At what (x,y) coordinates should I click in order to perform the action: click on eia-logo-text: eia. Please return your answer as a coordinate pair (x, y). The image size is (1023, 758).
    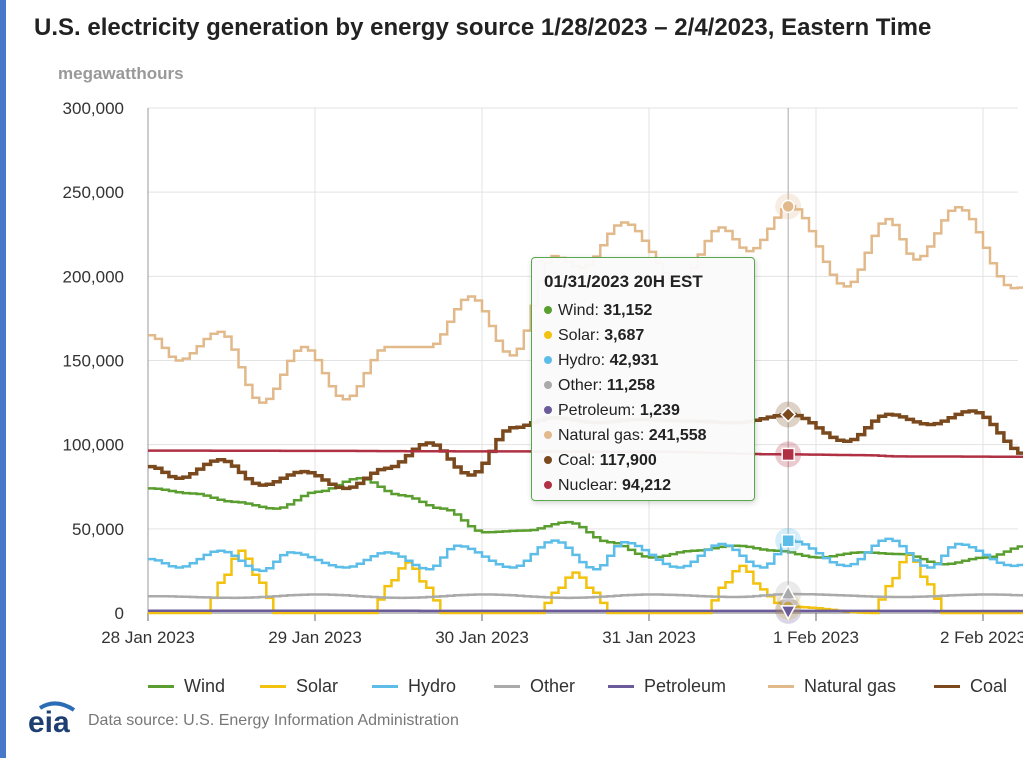
    Looking at the image, I should click on (49, 721).